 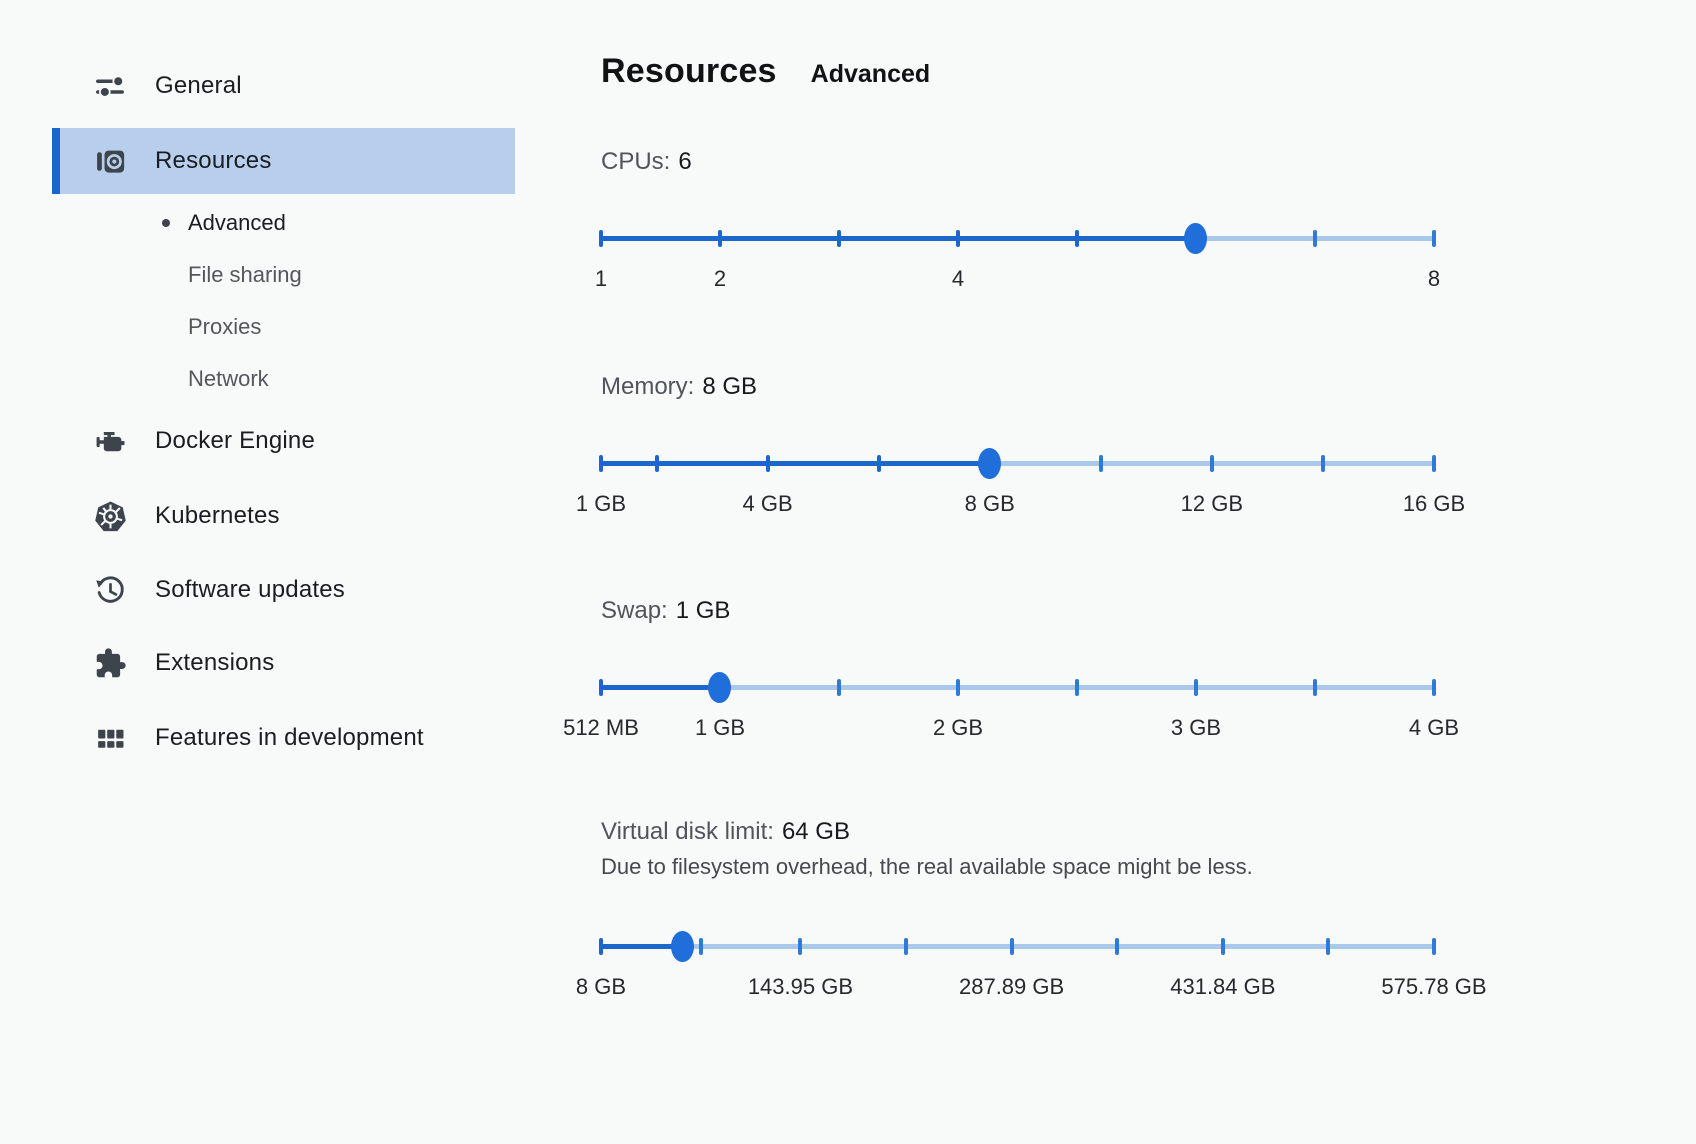 What do you see at coordinates (1434, 986) in the screenshot?
I see `virtual-disk-limit-tick-label: 575.78 GB` at bounding box center [1434, 986].